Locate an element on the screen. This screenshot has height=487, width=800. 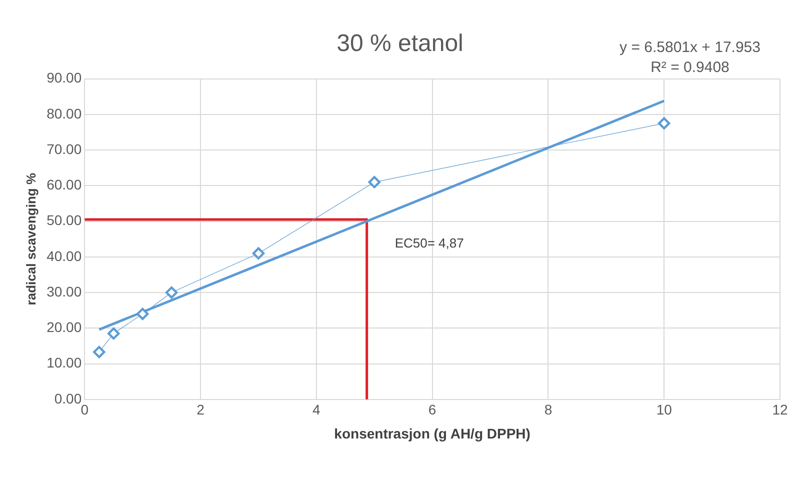
y-tick-label: 40.00 is located at coordinates (64, 256).